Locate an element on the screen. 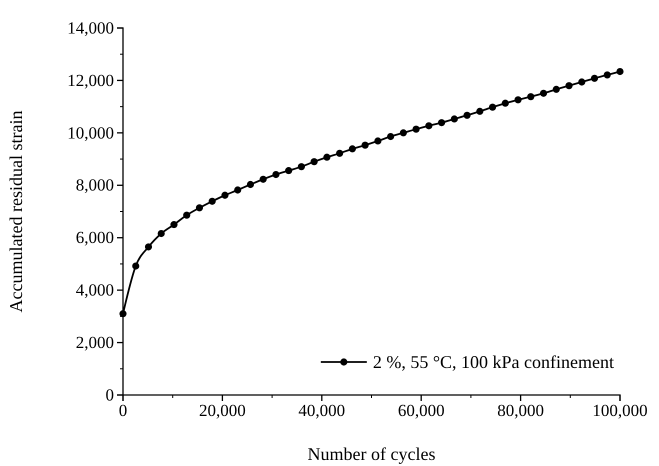 The width and height of the screenshot is (659, 466). y-tick-label: 14,000 is located at coordinates (90, 28).